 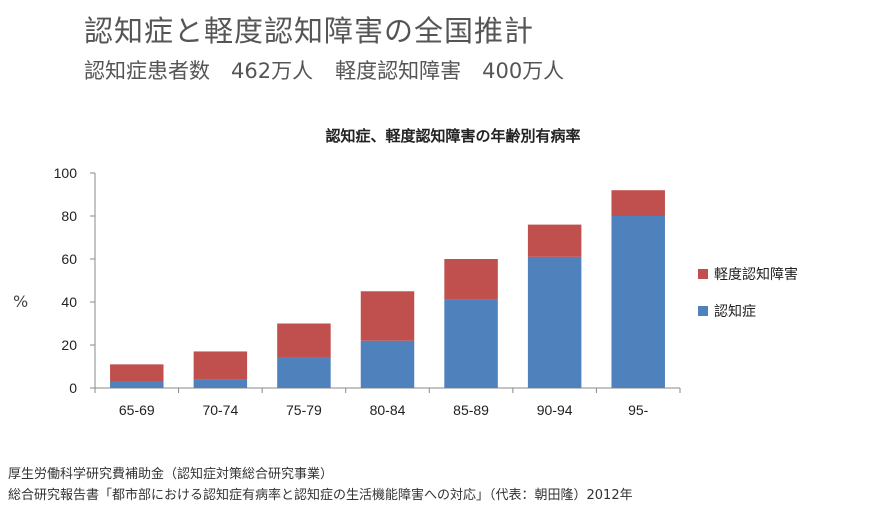 I want to click on legend-item-mci: 軽度認知障害, so click(x=748, y=274).